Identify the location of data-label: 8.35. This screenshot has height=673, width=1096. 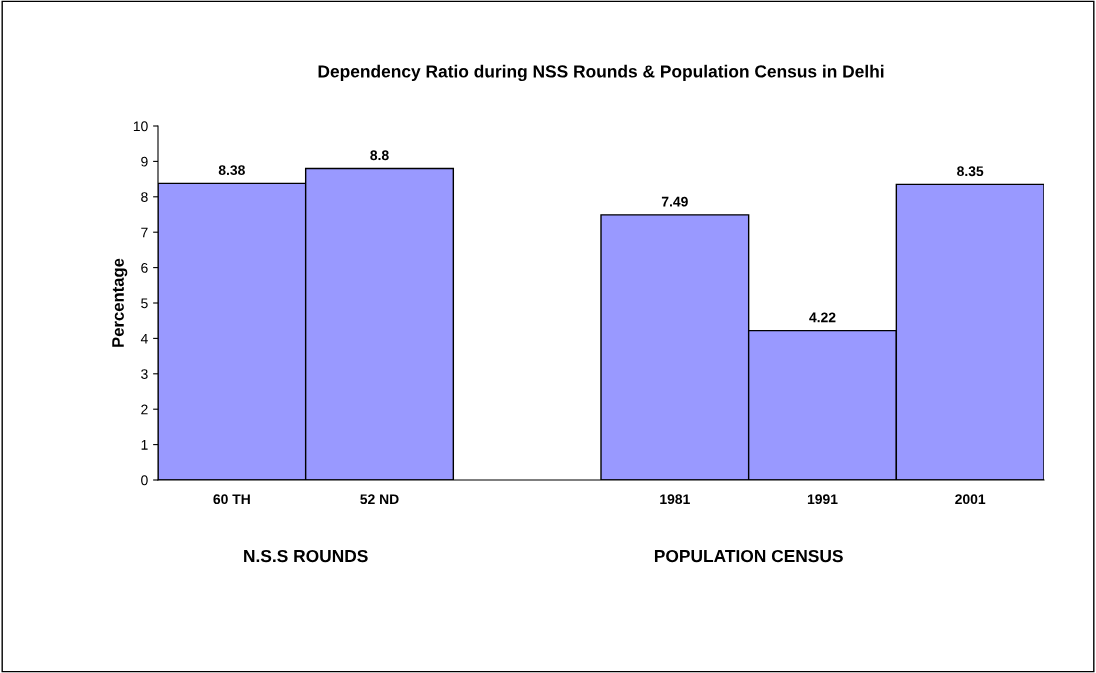
(970, 171).